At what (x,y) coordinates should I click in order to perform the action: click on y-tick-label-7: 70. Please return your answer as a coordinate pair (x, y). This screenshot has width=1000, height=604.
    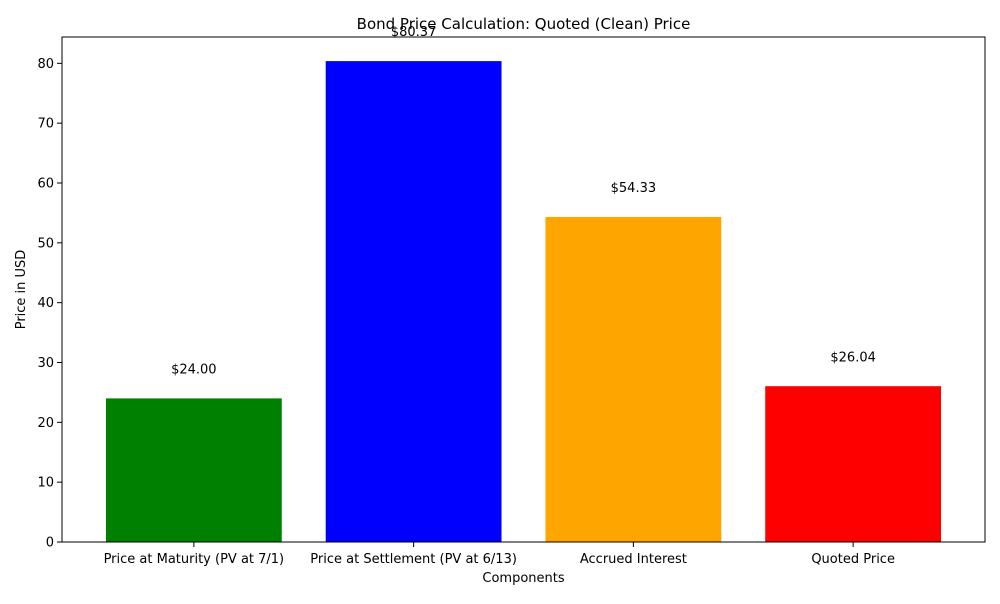
    Looking at the image, I should click on (45, 124).